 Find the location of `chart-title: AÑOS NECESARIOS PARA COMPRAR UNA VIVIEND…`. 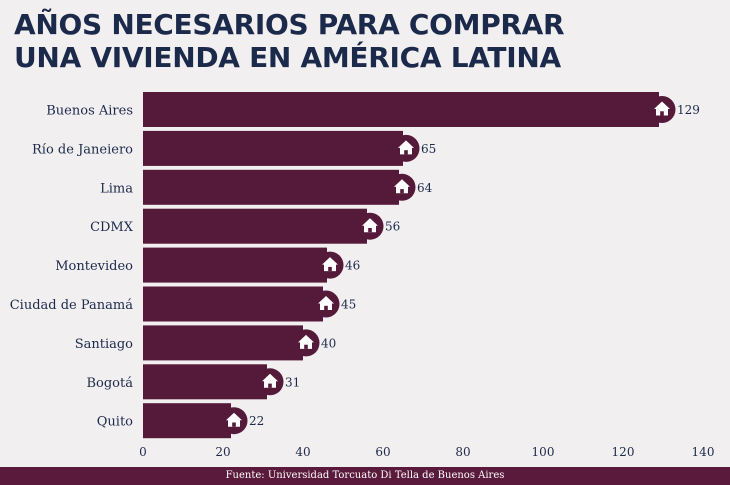

chart-title: AÑOS NECESARIOS PARA COMPRAR UNA VIVIEND… is located at coordinates (289, 41).